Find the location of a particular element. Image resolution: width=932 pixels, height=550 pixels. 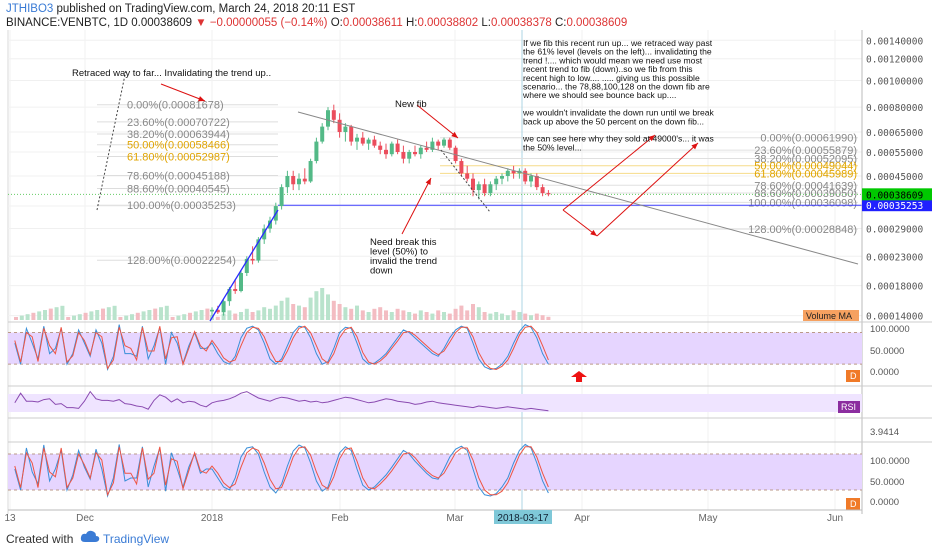

close-label: C: is located at coordinates (560, 23).